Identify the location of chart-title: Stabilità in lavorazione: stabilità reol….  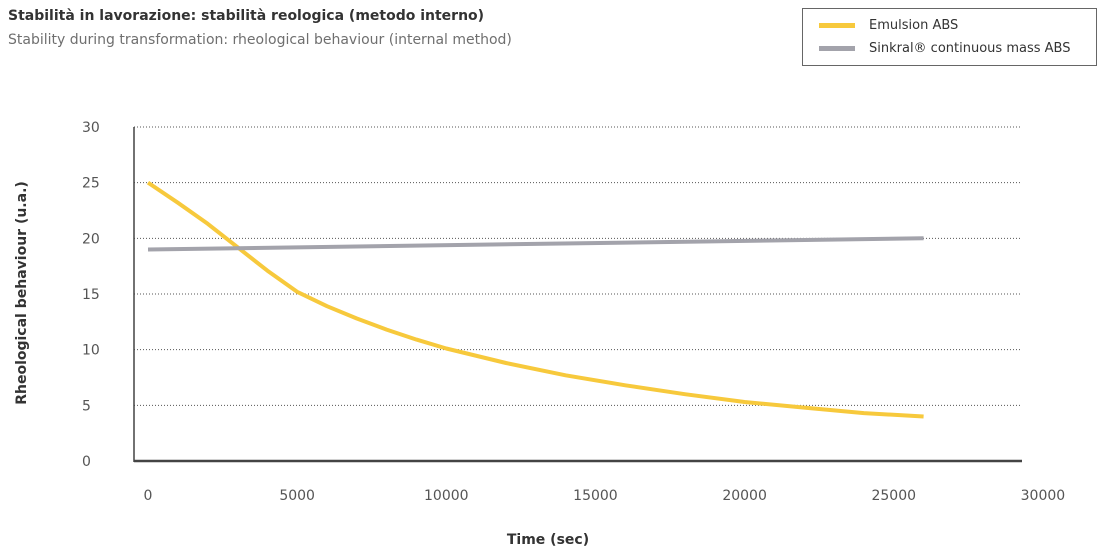
(246, 16).